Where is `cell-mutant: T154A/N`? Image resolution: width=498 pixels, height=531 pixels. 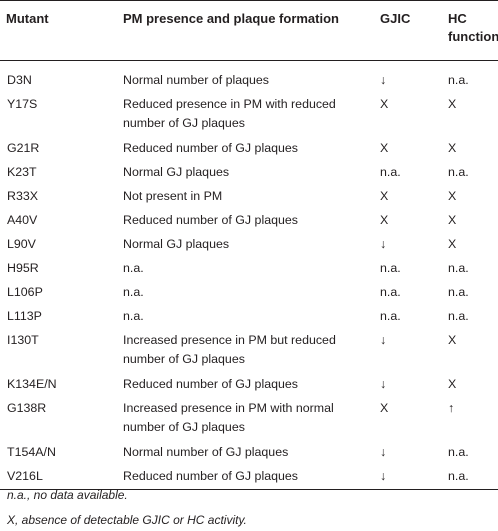 cell-mutant: T154A/N is located at coordinates (31, 452).